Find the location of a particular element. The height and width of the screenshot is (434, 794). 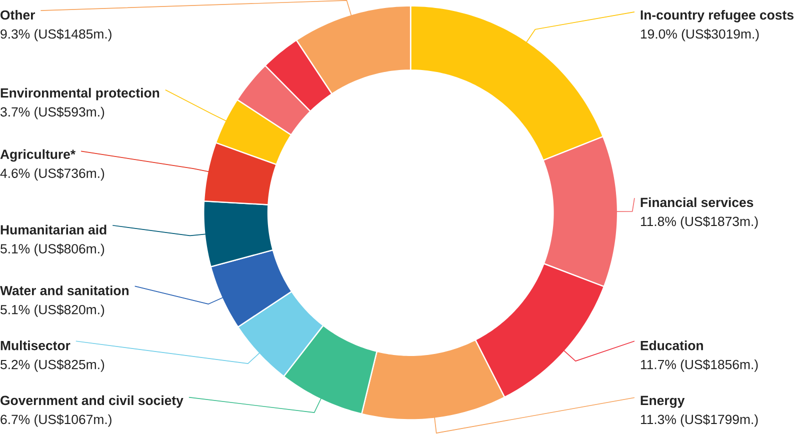

slice-label: Government and civil society is located at coordinates (92, 402).